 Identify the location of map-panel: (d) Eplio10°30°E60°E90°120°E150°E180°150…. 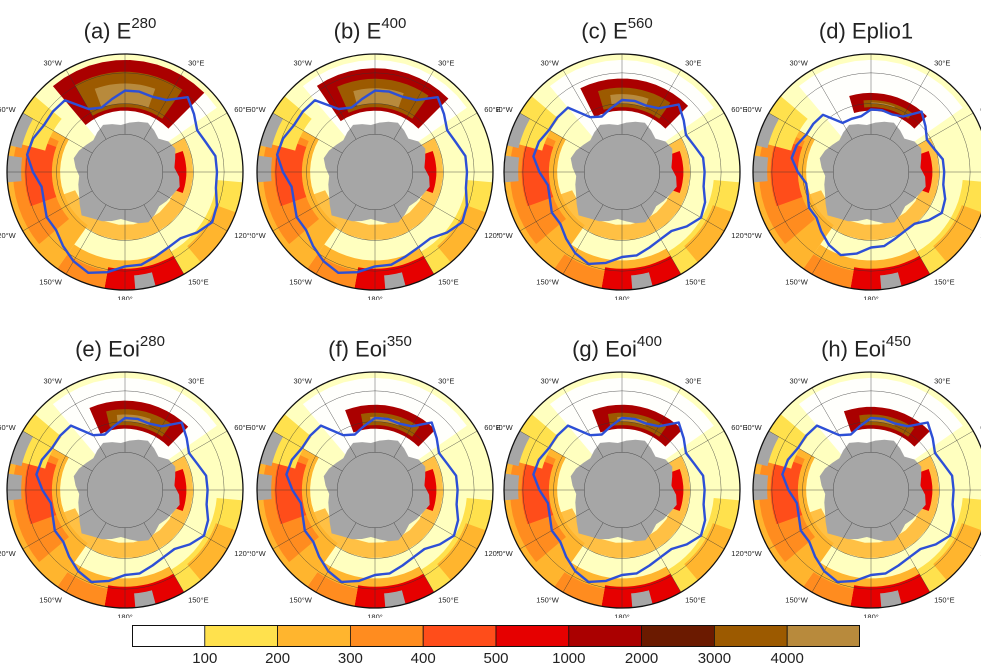
(863, 155).